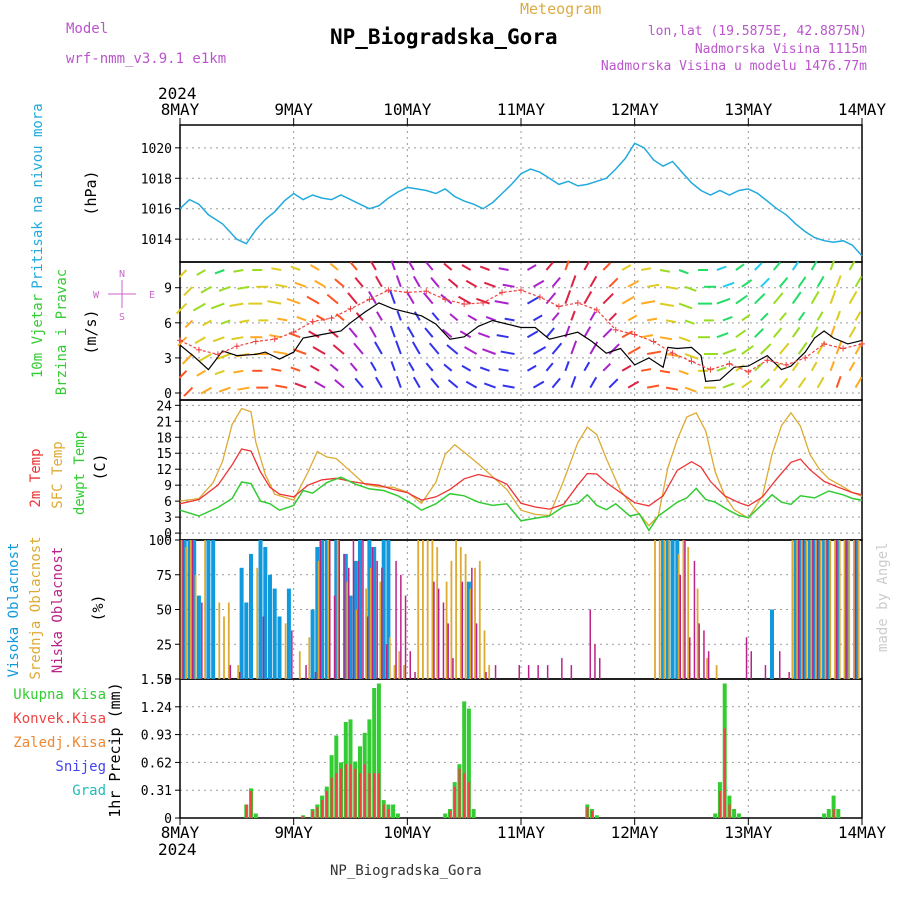 The height and width of the screenshot is (900, 900). What do you see at coordinates (883, 597) in the screenshot?
I see `credit-label: made by Angel` at bounding box center [883, 597].